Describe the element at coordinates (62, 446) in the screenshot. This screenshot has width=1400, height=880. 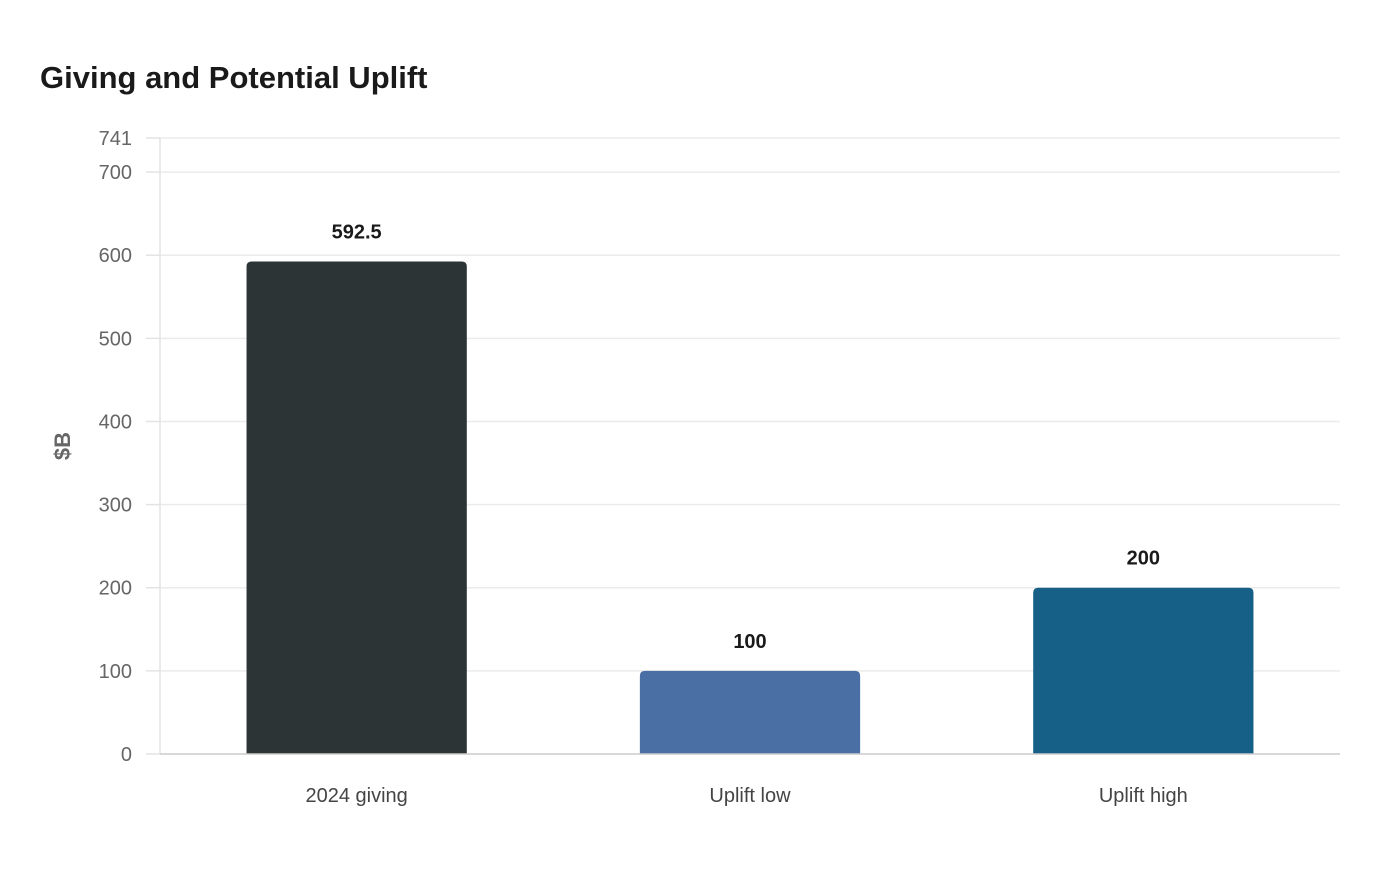
I see `y-axis-title: $B` at that location.